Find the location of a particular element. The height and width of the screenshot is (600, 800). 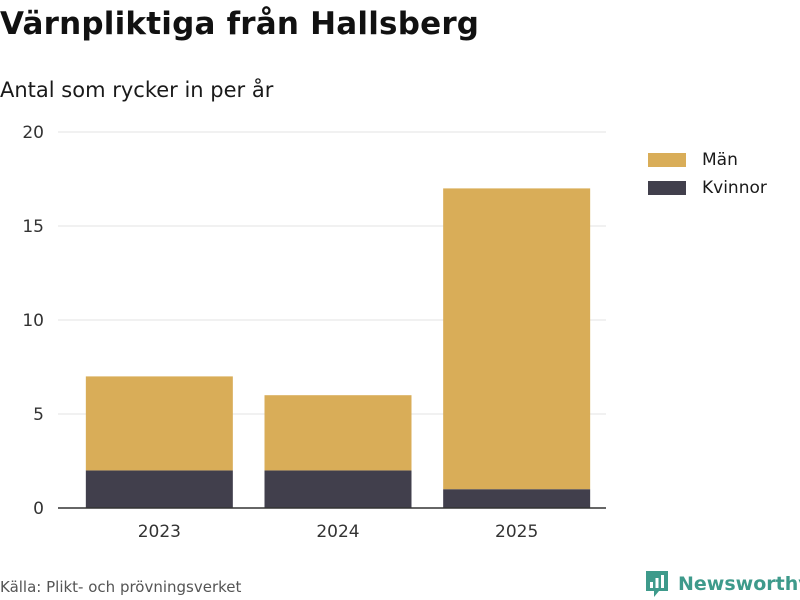

x-tick-label-2023: 2023 is located at coordinates (159, 532).